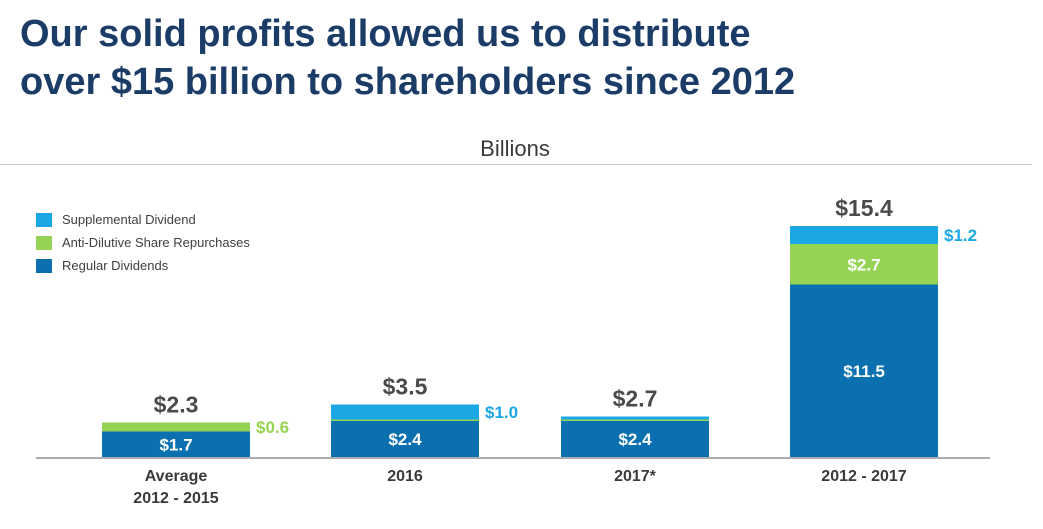 This screenshot has width=1043, height=529. What do you see at coordinates (44, 242) in the screenshot?
I see `legend-swatch-repurchases` at bounding box center [44, 242].